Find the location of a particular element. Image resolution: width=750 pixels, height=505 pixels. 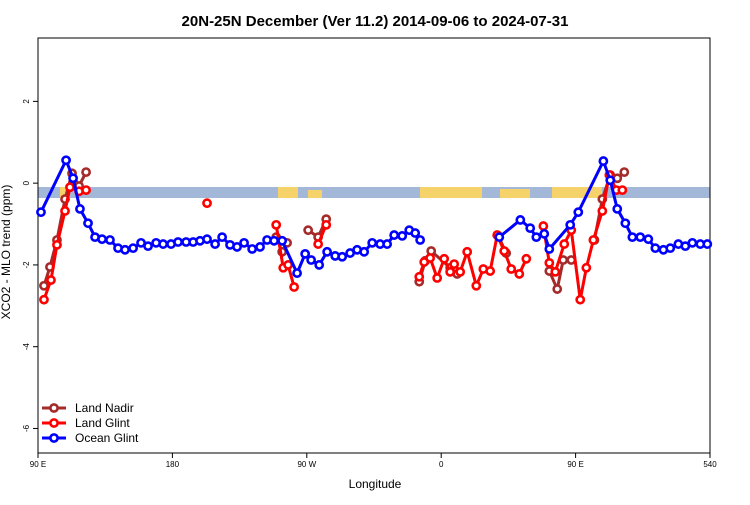

x-axis-label: Longitude is located at coordinates (375, 484).